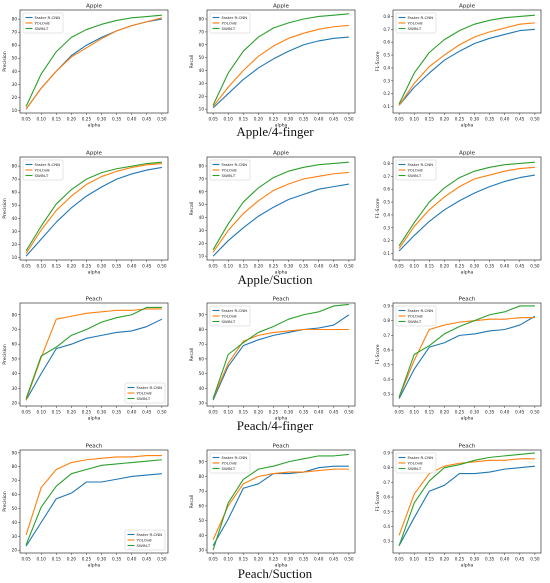 This screenshot has width=550, height=583. I want to click on y-tick-label: 0.6, so click(386, 350).